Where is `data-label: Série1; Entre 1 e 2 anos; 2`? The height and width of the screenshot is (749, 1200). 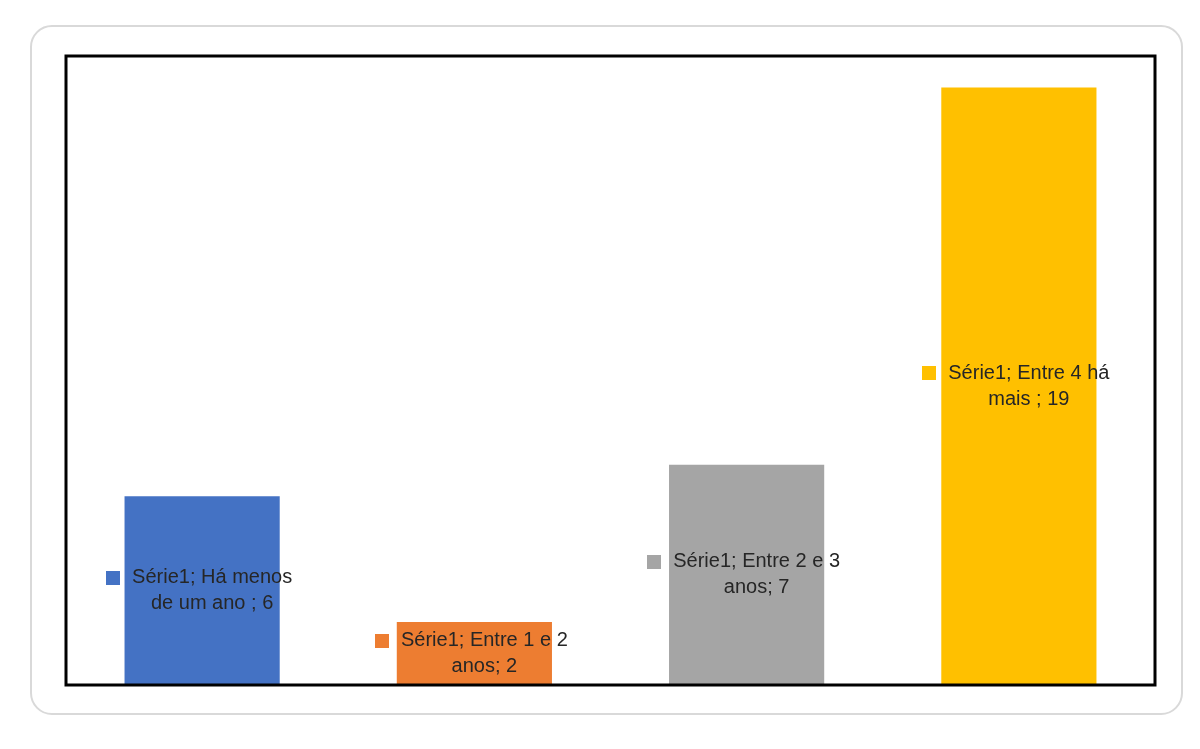
data-label: Série1; Entre 1 e 2 anos; 2 is located at coordinates (484, 652).